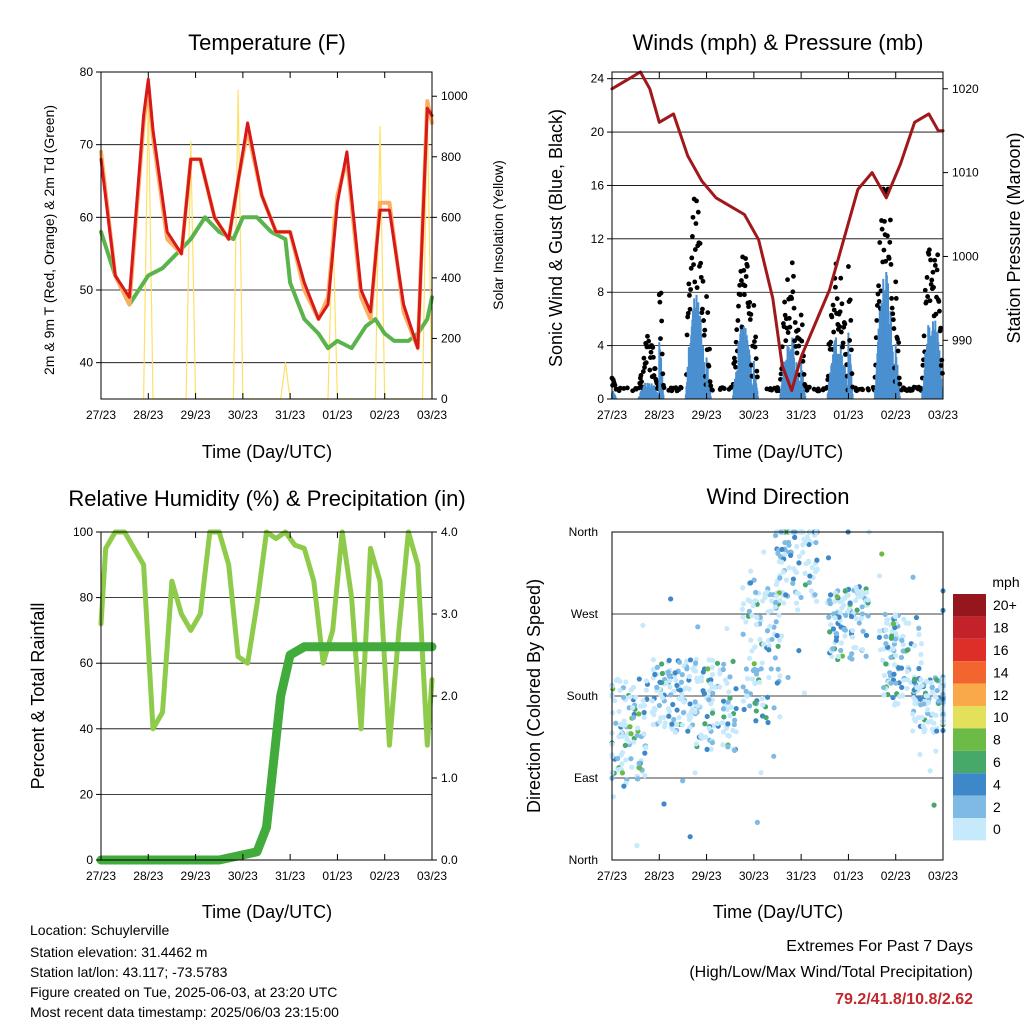  Describe the element at coordinates (777, 496) in the screenshot. I see `wind-direction-title: Wind Direction` at that location.